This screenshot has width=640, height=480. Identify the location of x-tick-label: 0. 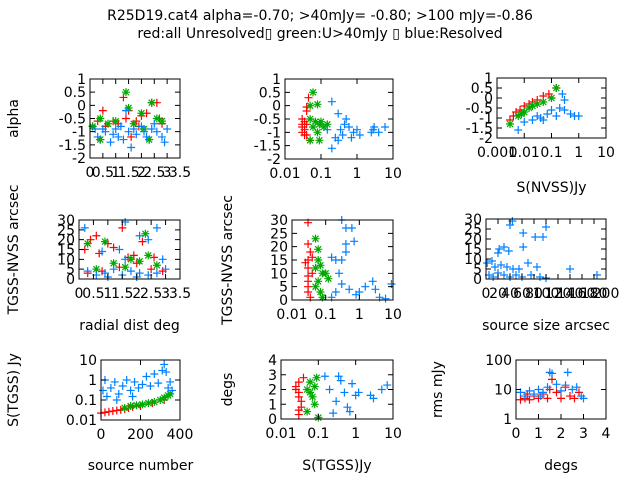
(486, 294).